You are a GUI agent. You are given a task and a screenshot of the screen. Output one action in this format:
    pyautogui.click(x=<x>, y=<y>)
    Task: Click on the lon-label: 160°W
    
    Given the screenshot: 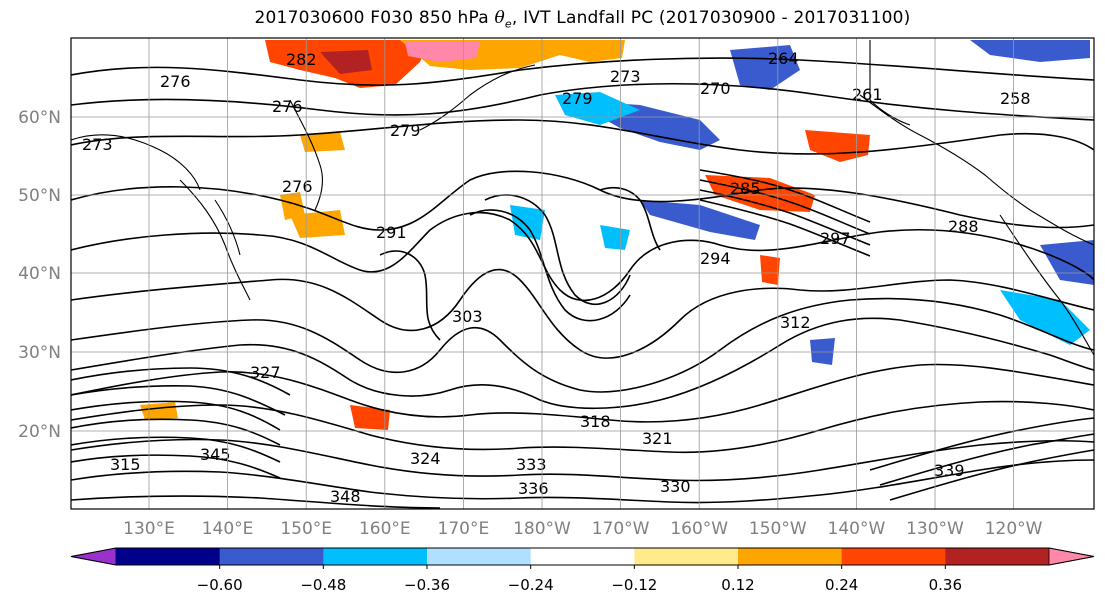 What is the action you would take?
    pyautogui.click(x=699, y=529)
    